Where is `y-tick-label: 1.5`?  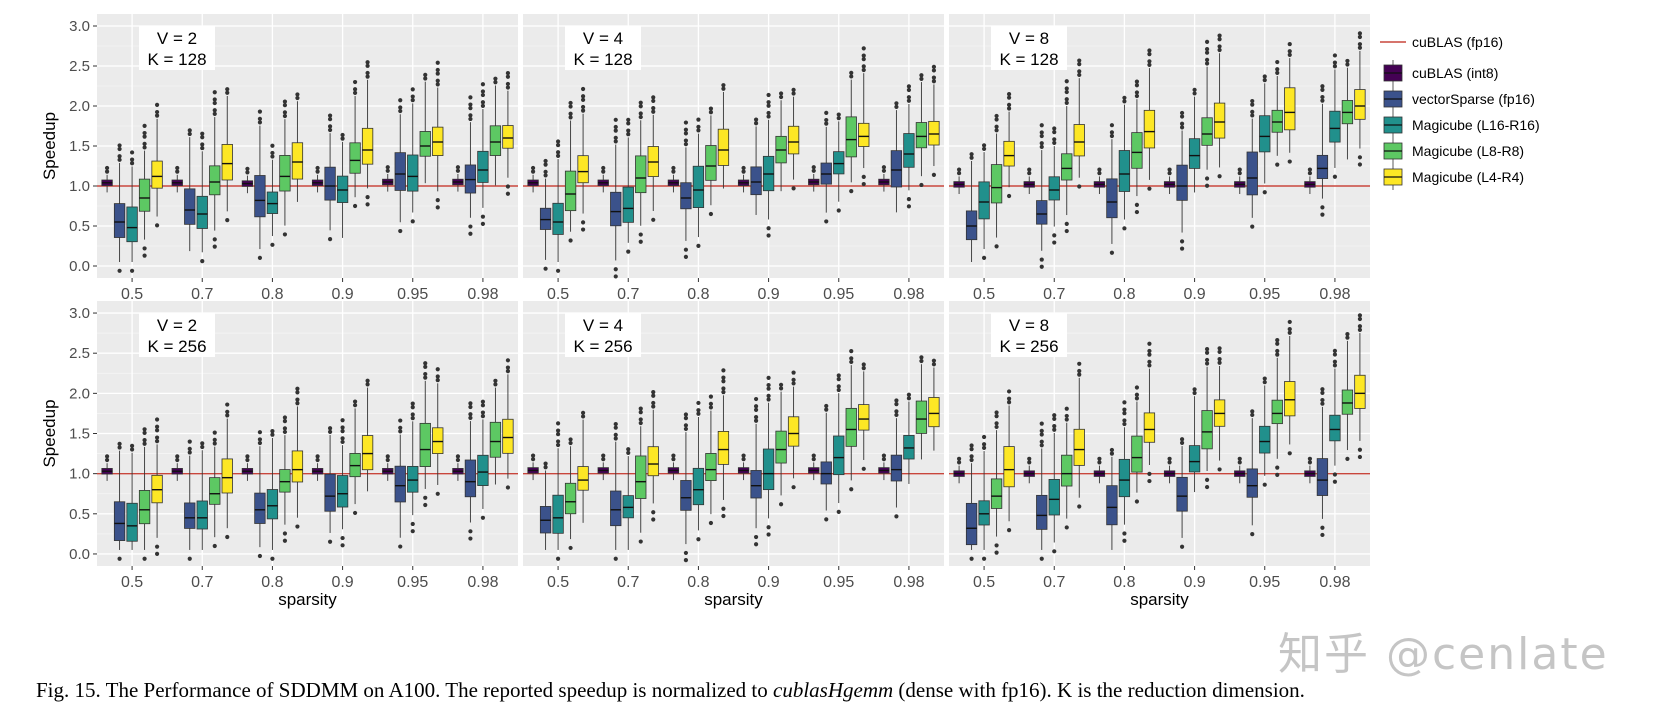
y-tick-label: 1.5 is located at coordinates (79, 434).